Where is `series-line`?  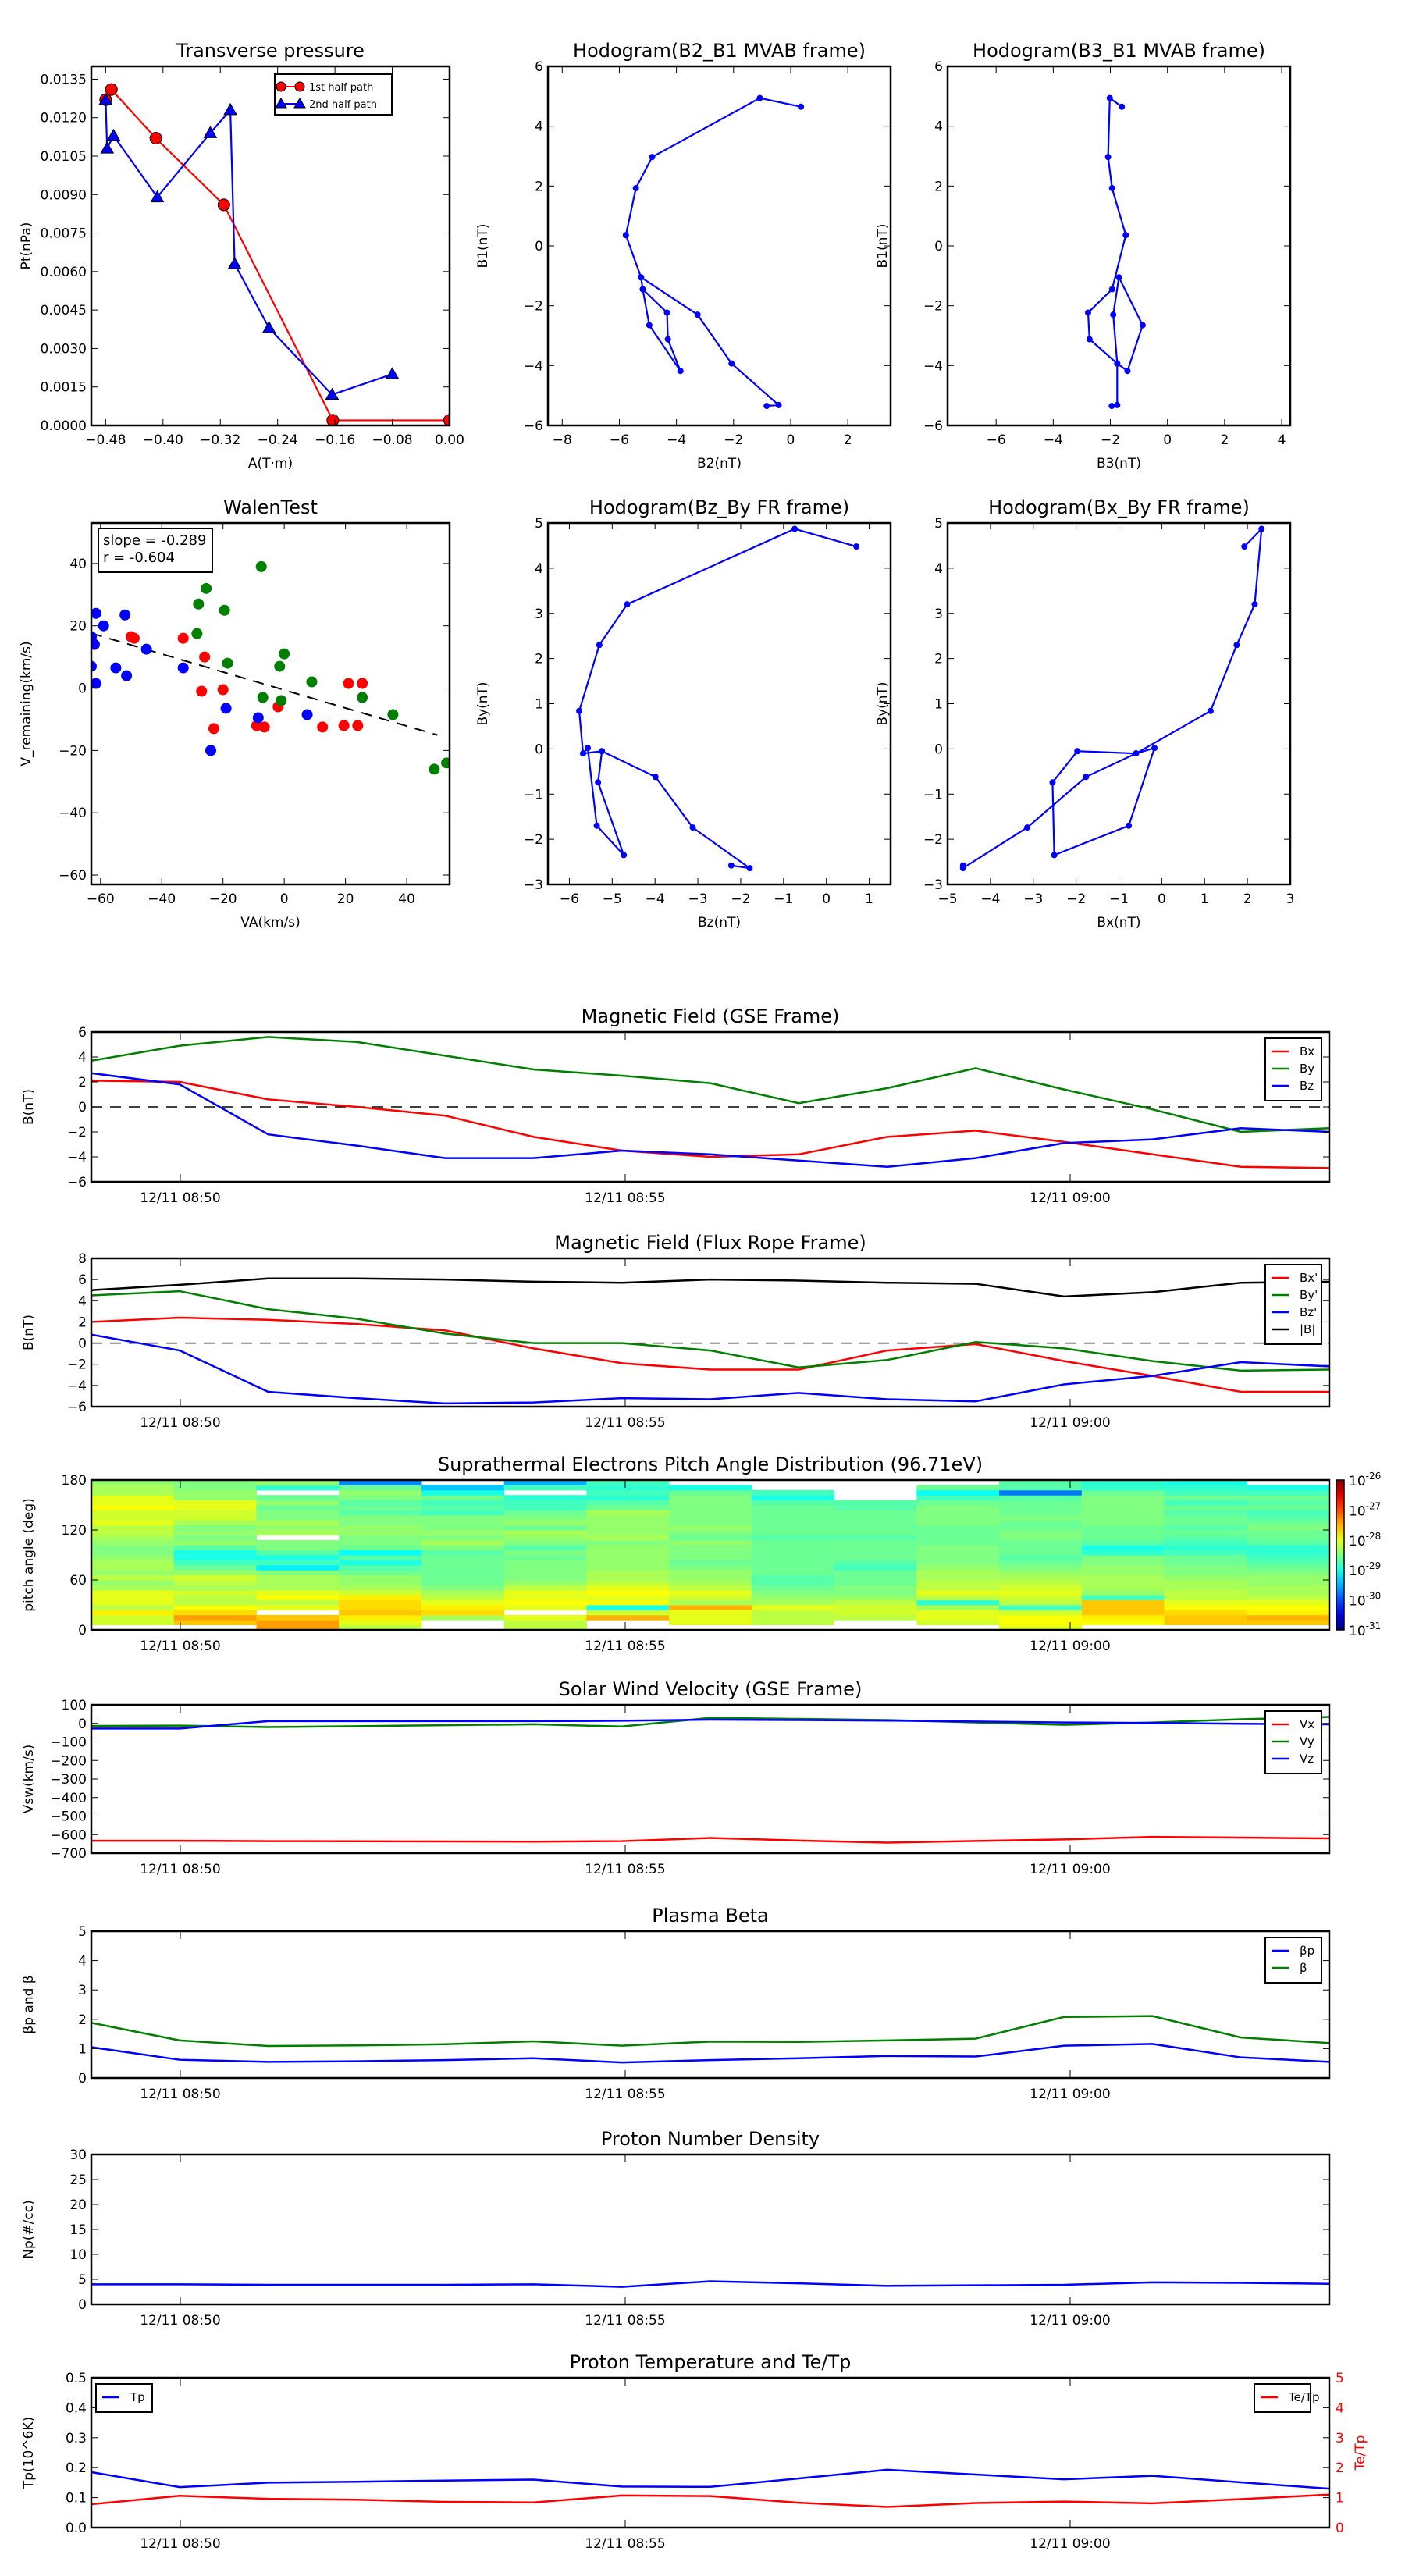 series-line is located at coordinates (249, 247).